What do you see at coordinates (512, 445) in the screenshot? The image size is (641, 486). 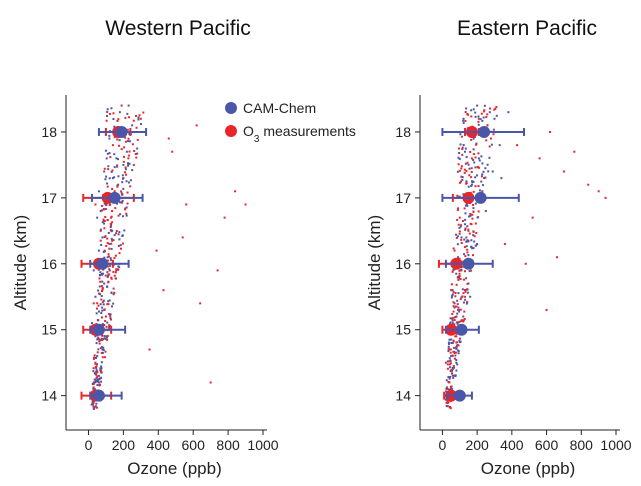 I see `x-tick-label: 400` at bounding box center [512, 445].